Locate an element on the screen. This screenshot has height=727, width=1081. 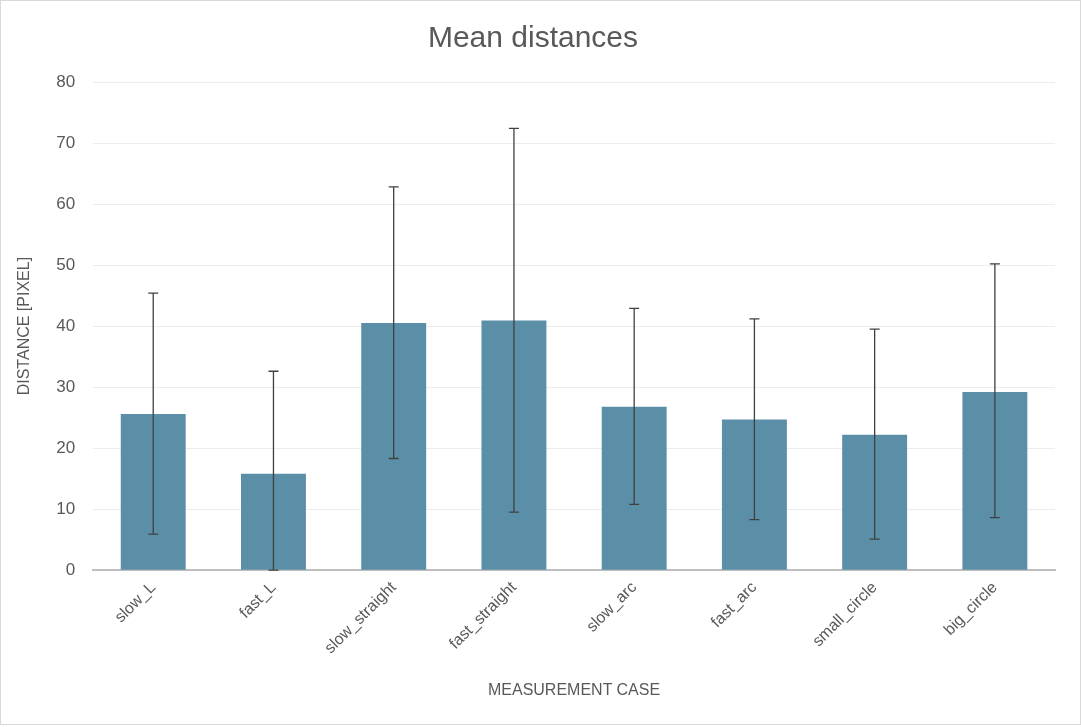
y-axis-title: DISTANCE [PIXEL] is located at coordinates (24, 326).